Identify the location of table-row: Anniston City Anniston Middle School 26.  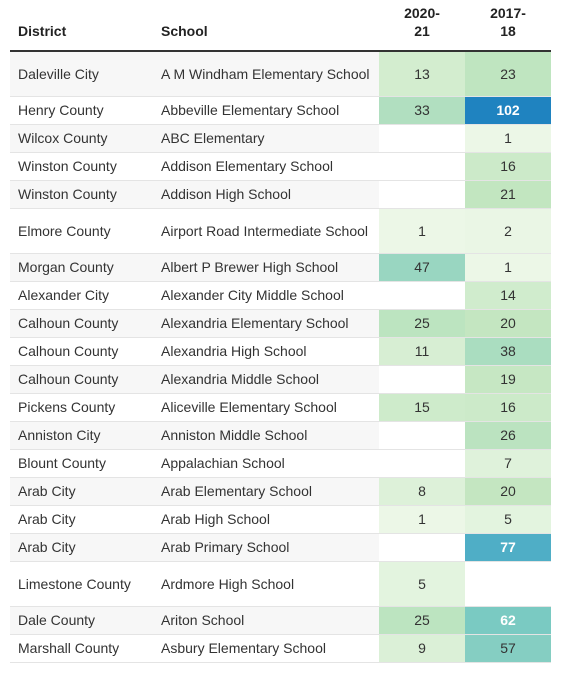
(280, 435).